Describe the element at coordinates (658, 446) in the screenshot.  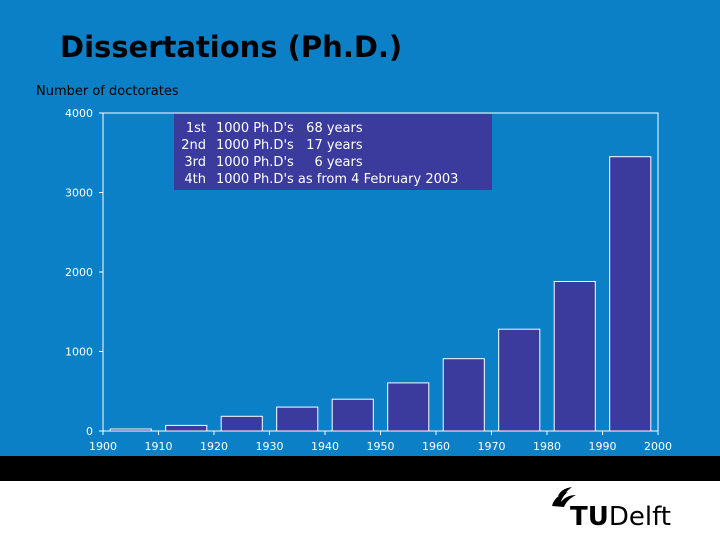
I see `x-tick-label: 2000` at that location.